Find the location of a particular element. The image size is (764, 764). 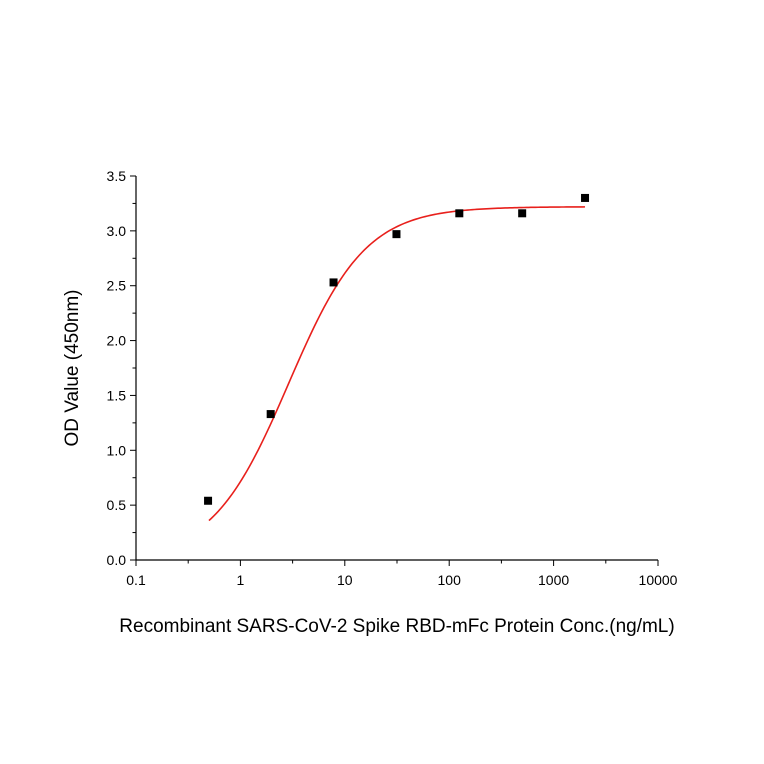

x-tick-label: 1000 is located at coordinates (553, 580).